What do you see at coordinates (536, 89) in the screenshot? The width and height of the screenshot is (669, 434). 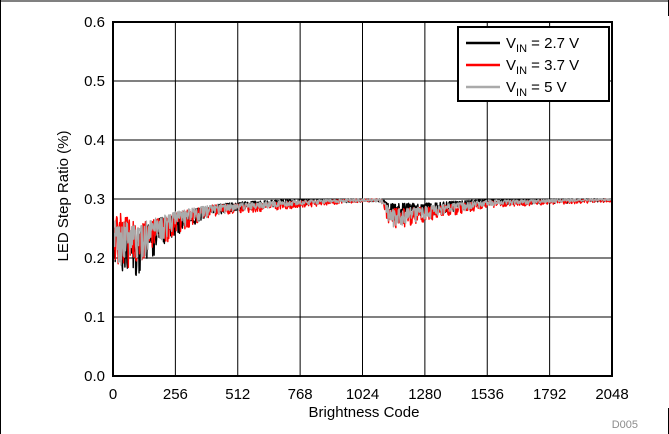 I see `legend-label: VIN = 5 V` at bounding box center [536, 89].